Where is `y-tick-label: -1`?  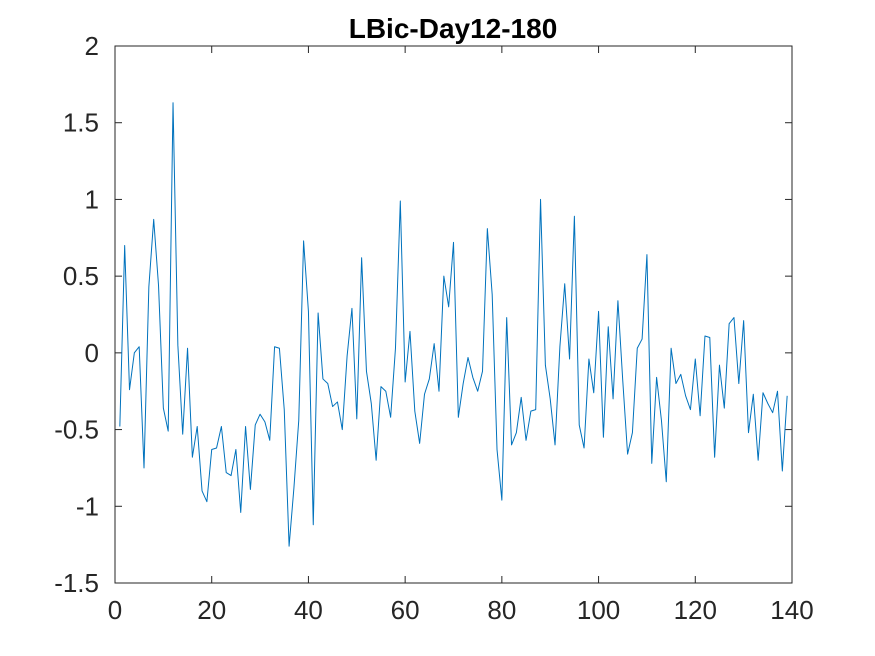 y-tick-label: -1 is located at coordinates (87, 506).